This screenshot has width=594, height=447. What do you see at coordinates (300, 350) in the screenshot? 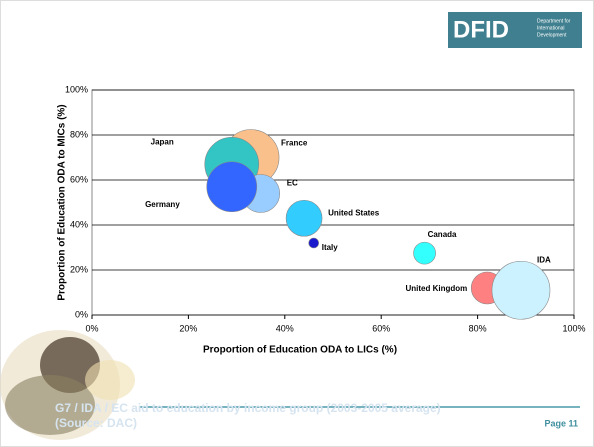
I see `x-axis-label: Proportion of Education ODA to LICs (%)` at bounding box center [300, 350].